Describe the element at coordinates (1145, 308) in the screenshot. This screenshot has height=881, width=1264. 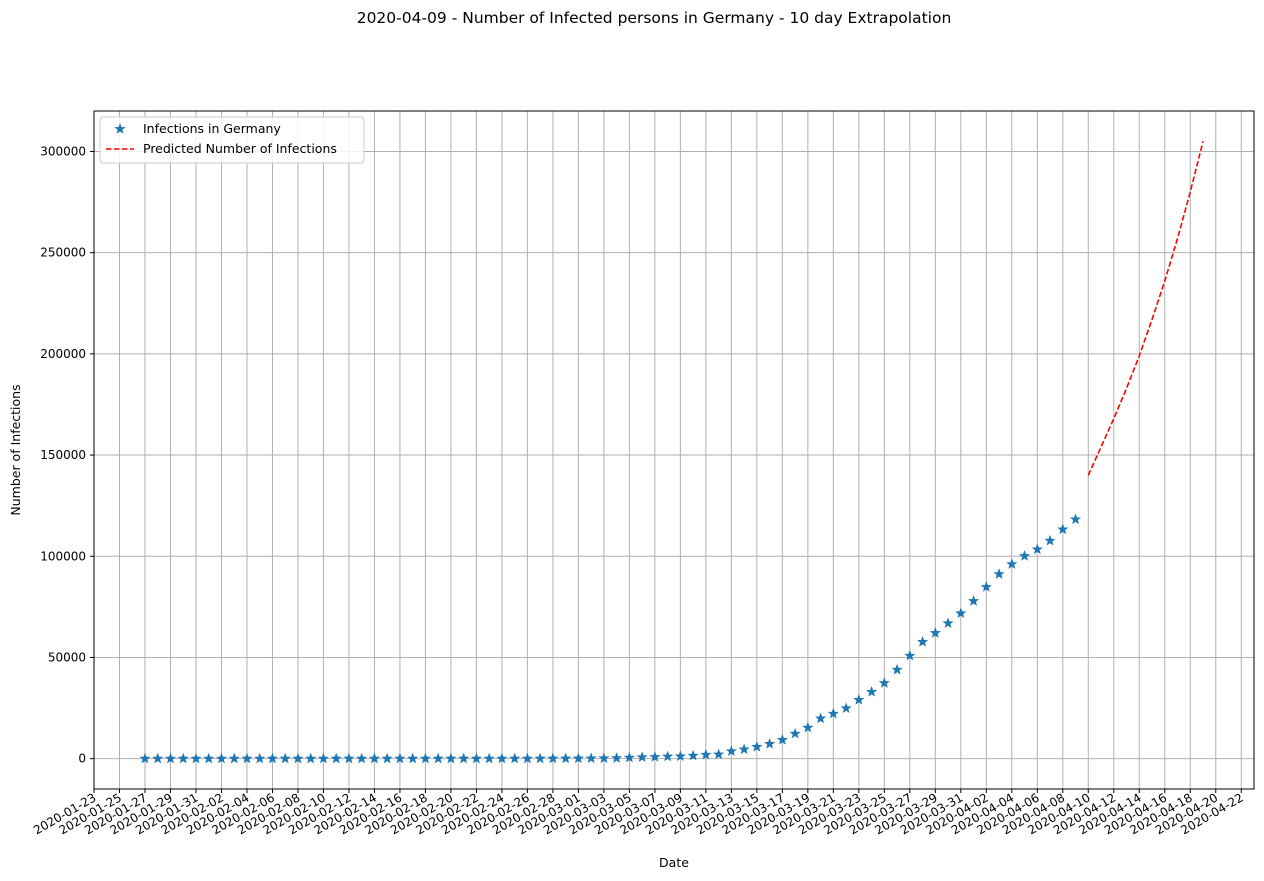
I see `series-line-predicted` at that location.